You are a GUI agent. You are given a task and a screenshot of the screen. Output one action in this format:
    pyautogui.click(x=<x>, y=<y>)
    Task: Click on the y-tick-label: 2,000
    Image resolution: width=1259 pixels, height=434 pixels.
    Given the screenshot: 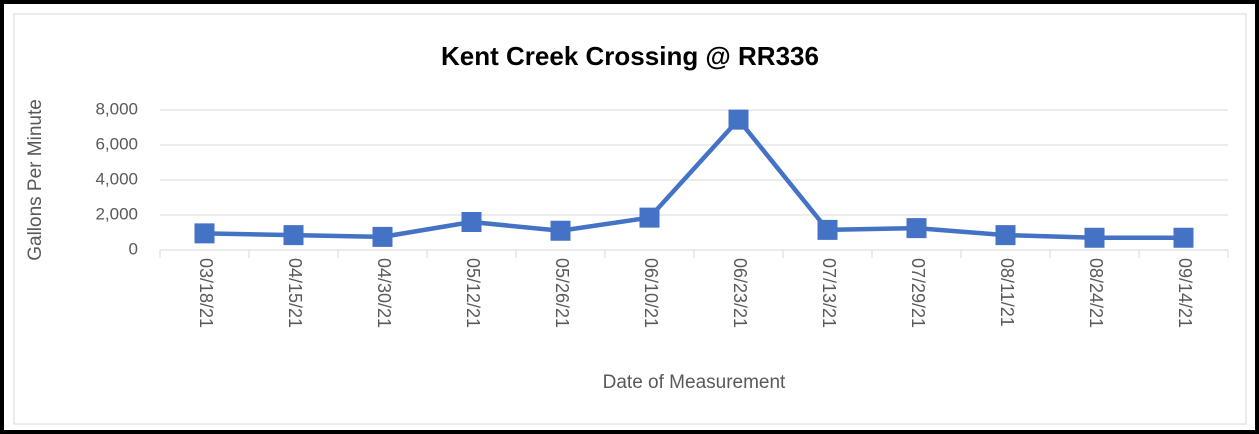 What is the action you would take?
    pyautogui.click(x=116, y=213)
    